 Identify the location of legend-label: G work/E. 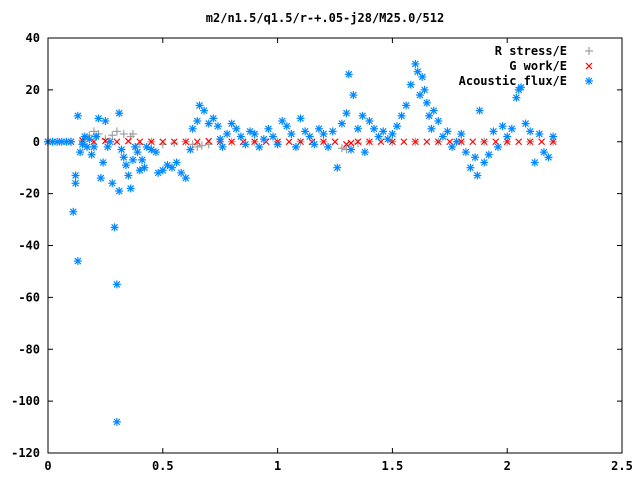
(538, 66).